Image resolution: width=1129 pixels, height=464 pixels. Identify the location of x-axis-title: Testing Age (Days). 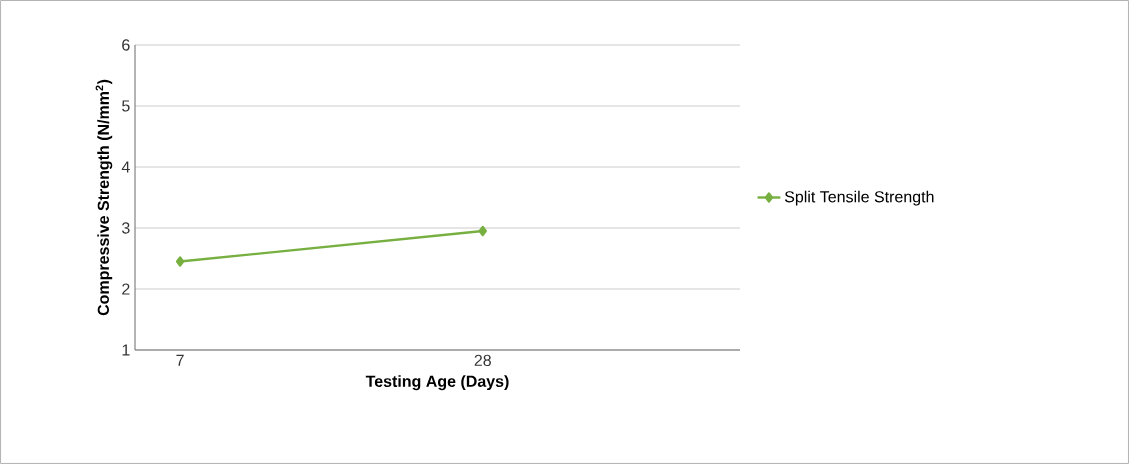
(437, 383).